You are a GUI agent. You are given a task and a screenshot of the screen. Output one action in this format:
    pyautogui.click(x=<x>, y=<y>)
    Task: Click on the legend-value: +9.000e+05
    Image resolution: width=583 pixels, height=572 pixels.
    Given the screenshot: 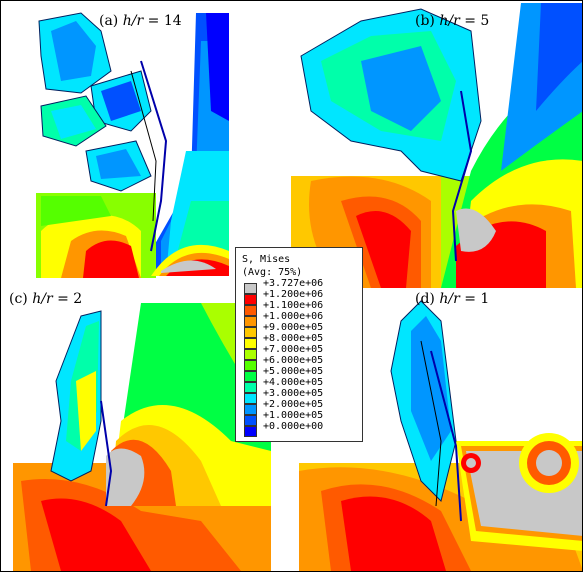 What is the action you would take?
    pyautogui.click(x=293, y=327)
    